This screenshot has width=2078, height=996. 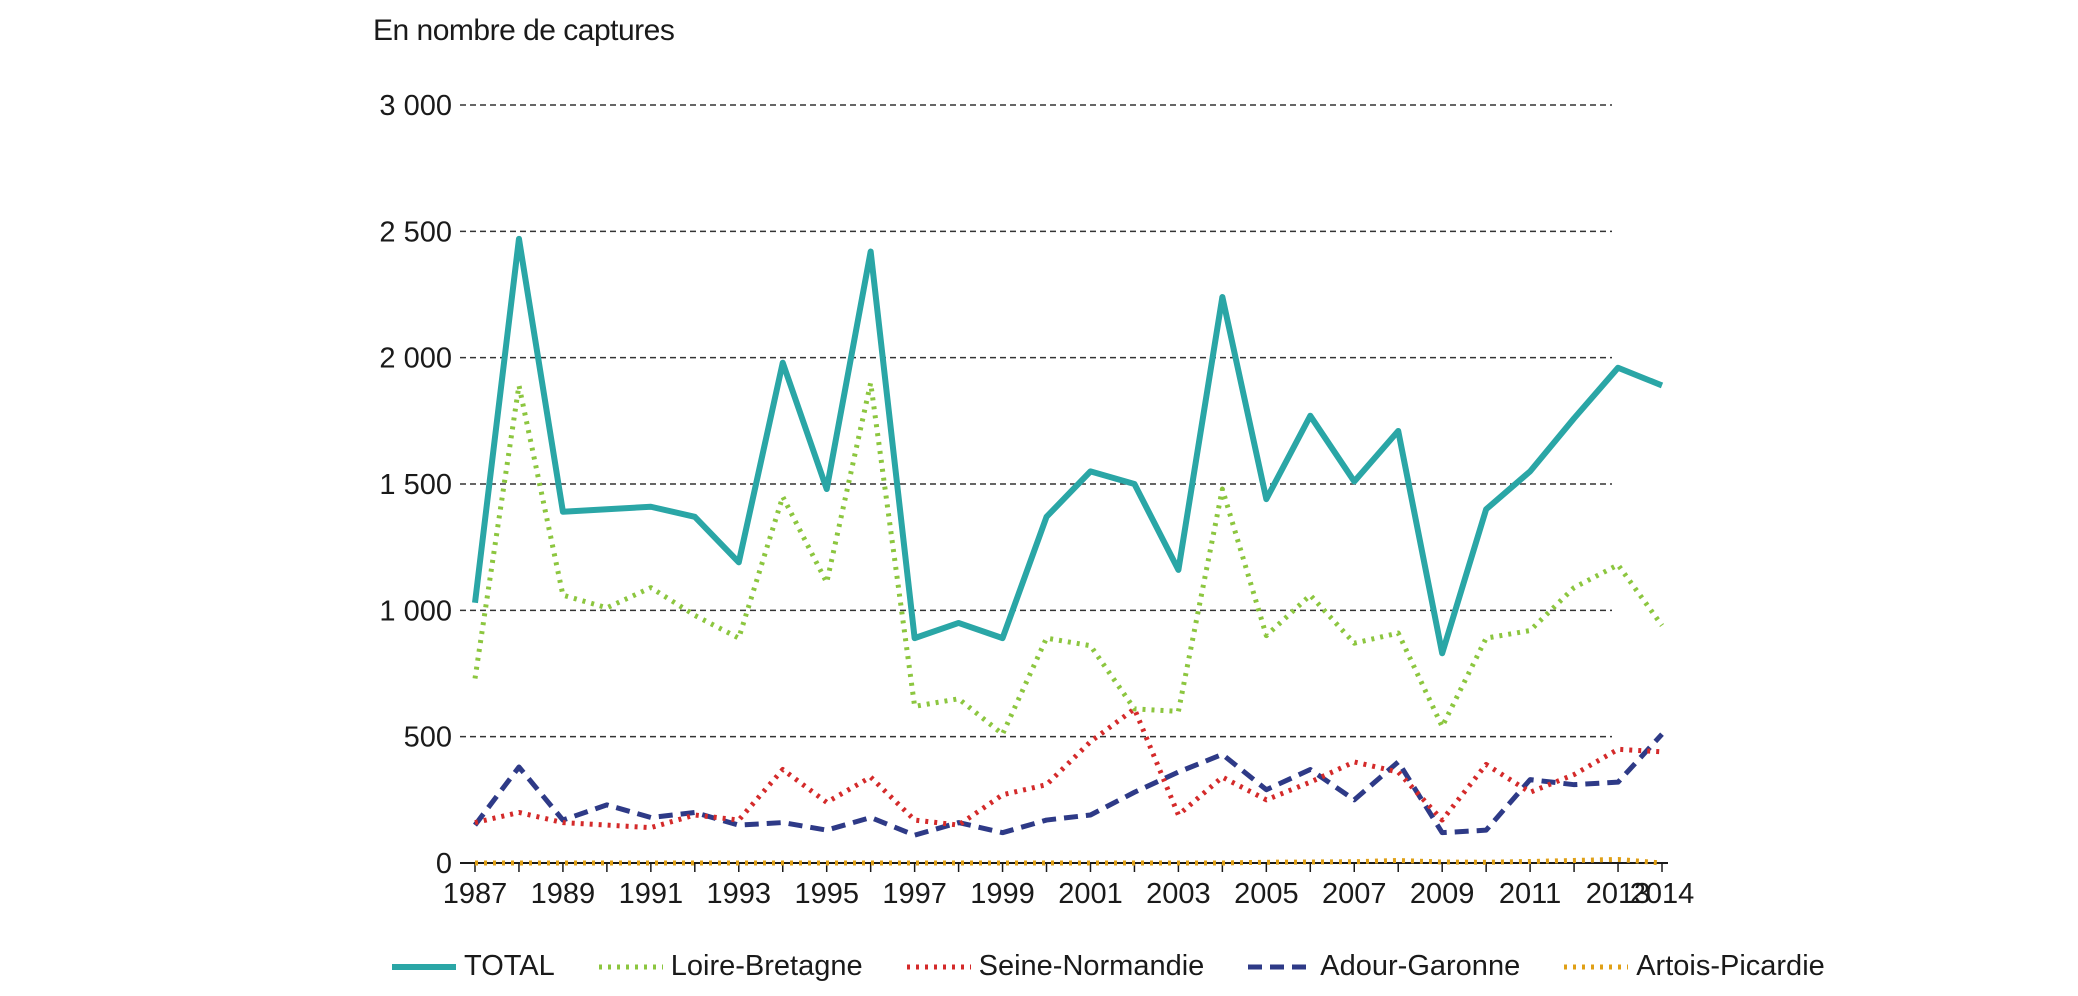 I want to click on x-tick-label: 1995, so click(x=826, y=894).